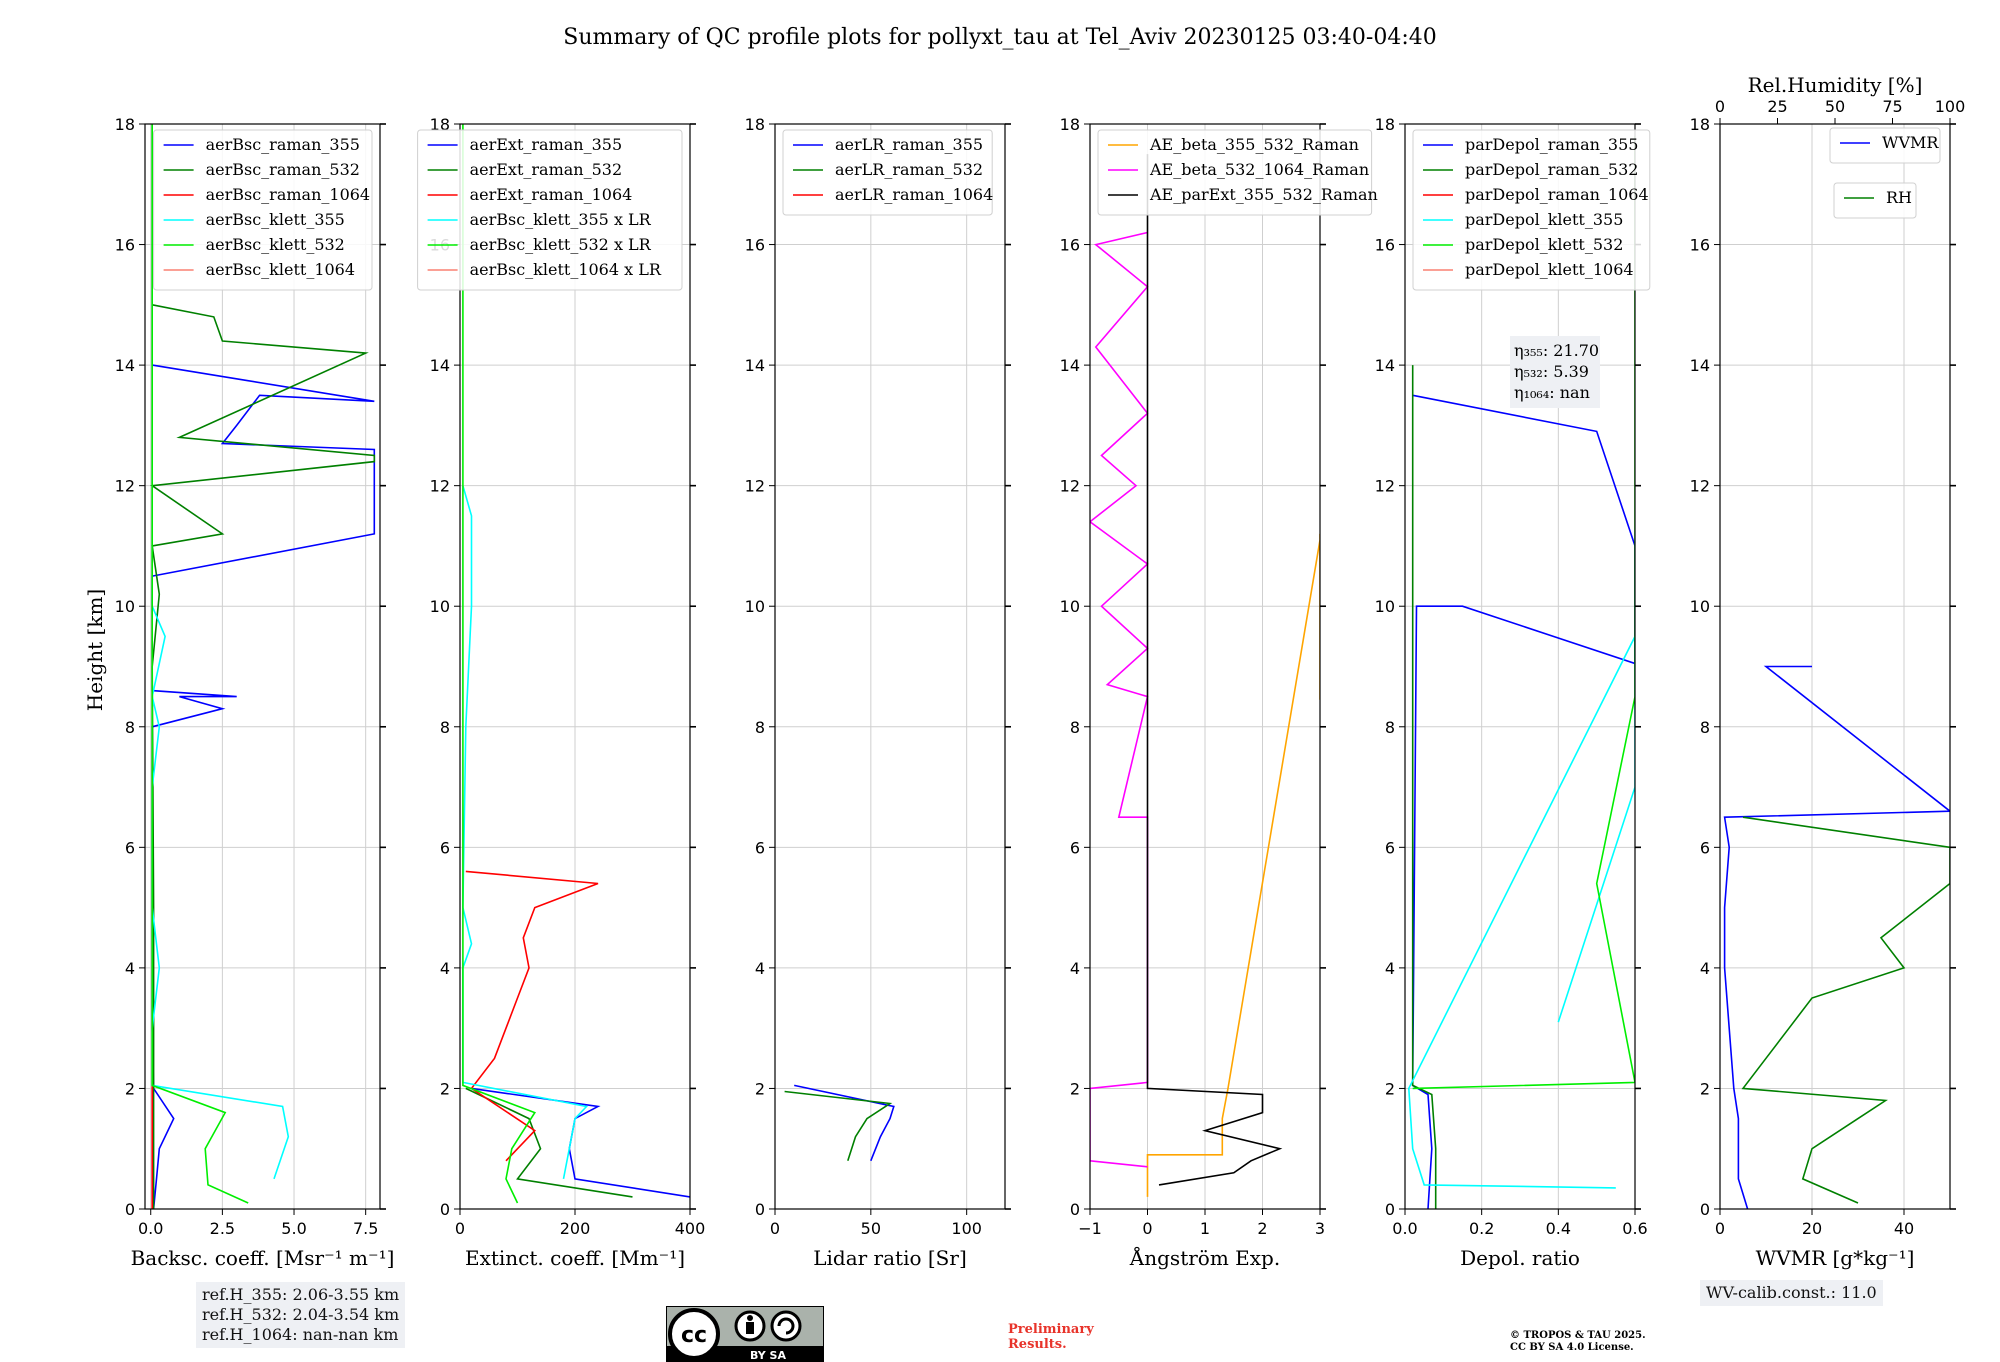 Image resolution: width=2000 pixels, height=1362 pixels. Describe the element at coordinates (546, 169) in the screenshot. I see `legend-entry: aerExt_raman_532` at that location.